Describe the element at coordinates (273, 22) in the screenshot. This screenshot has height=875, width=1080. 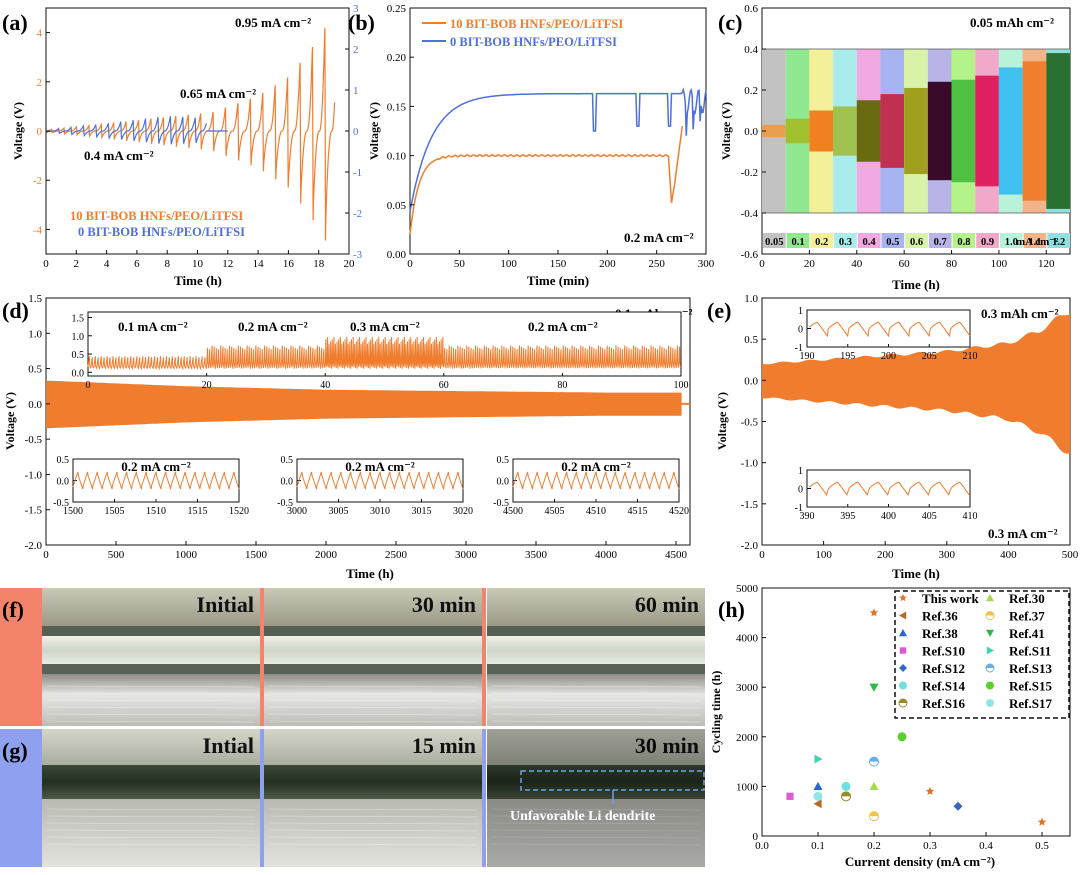
I see `panel-a-annotation-095: 0.95 mA cm⁻²` at that location.